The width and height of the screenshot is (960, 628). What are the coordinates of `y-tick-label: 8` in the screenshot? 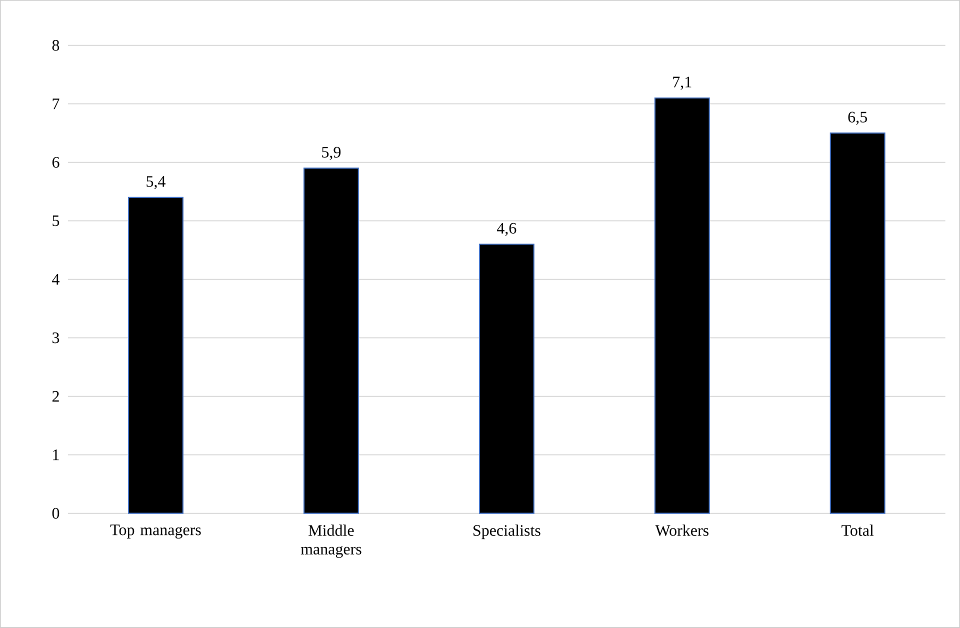 It's located at (56, 45).